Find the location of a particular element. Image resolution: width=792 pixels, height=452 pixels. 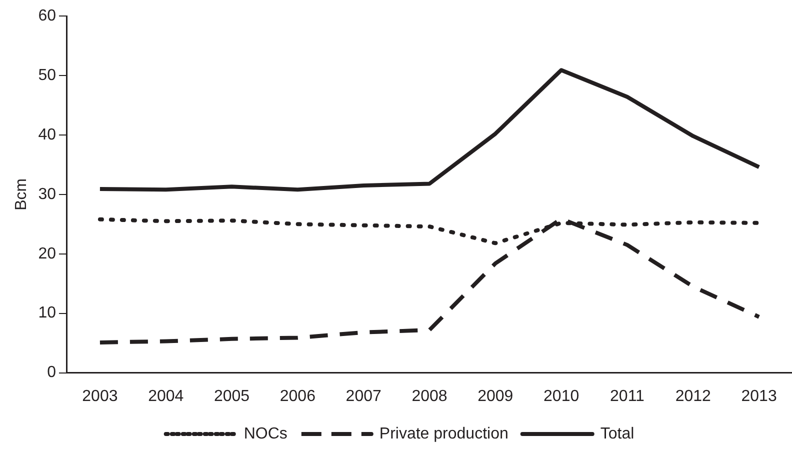

y-tick-label: 60 is located at coordinates (47, 15).